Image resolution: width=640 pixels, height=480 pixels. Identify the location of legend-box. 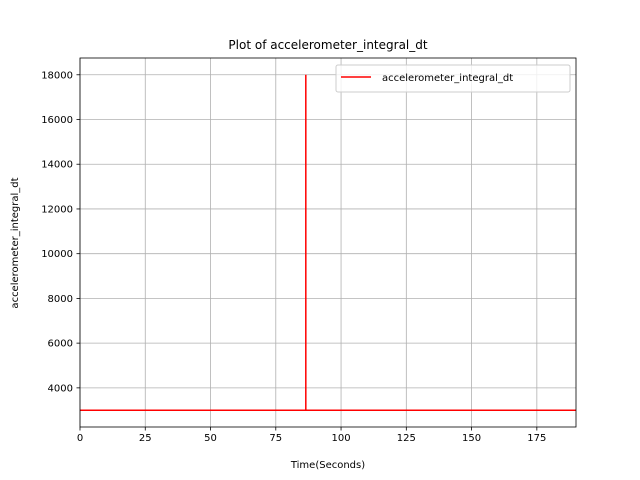
(453, 78).